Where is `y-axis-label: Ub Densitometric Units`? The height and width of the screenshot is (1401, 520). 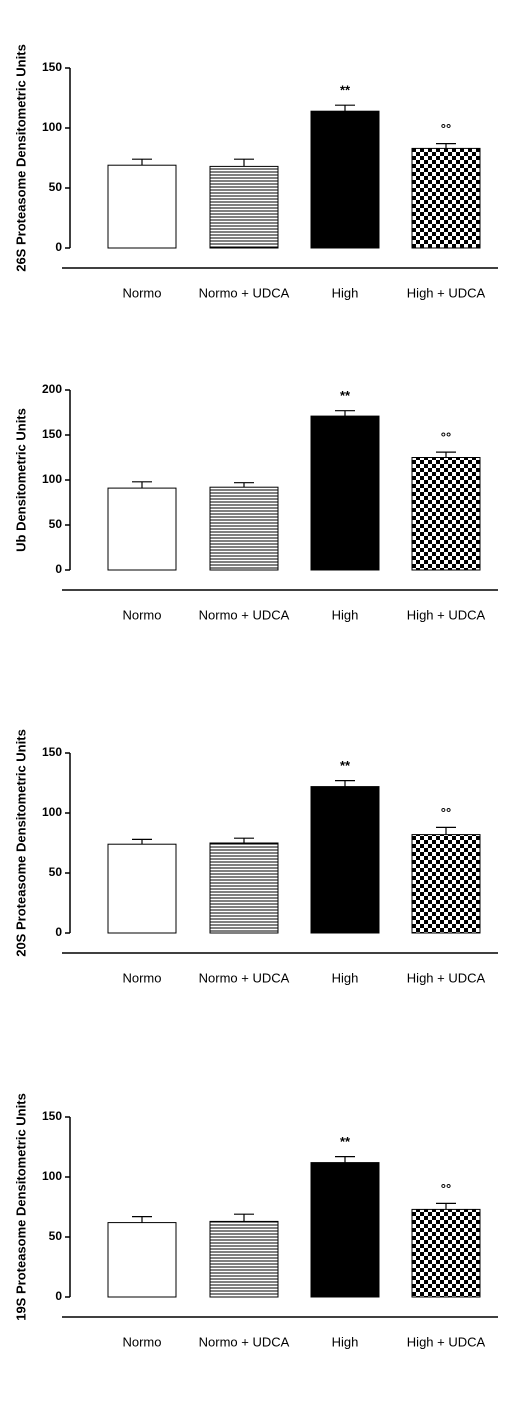
y-axis-label: Ub Densitometric Units is located at coordinates (20, 480).